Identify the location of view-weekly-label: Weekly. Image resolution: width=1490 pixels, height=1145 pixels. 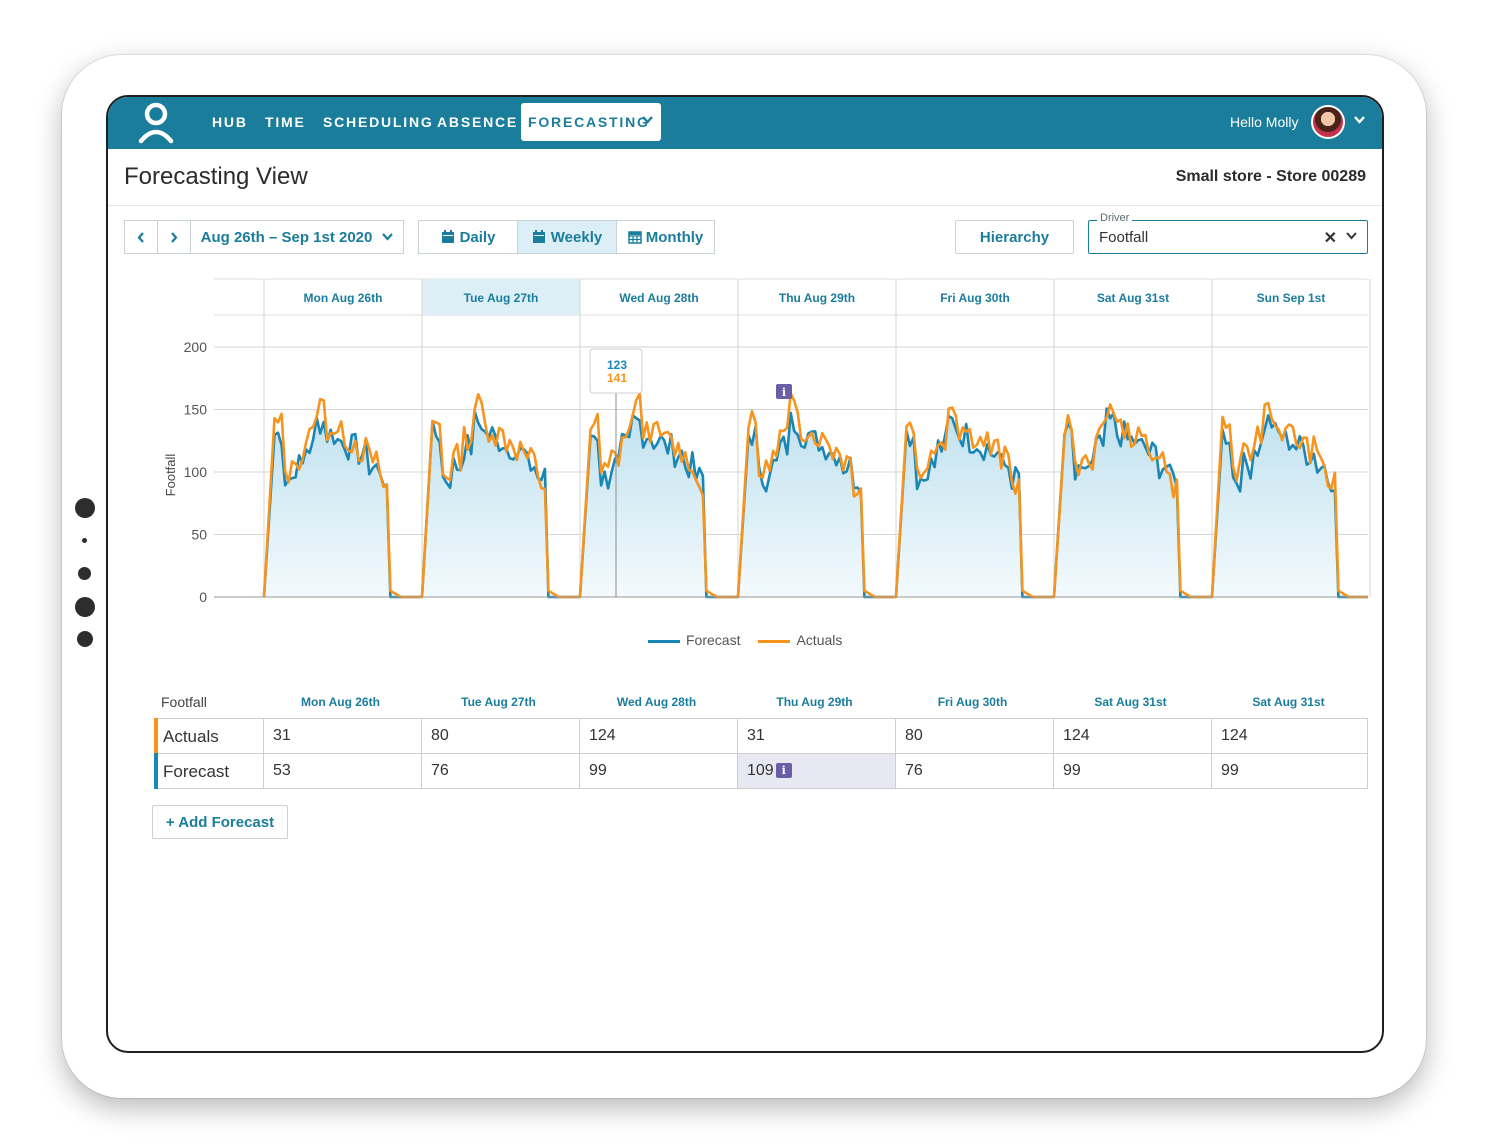
(576, 237).